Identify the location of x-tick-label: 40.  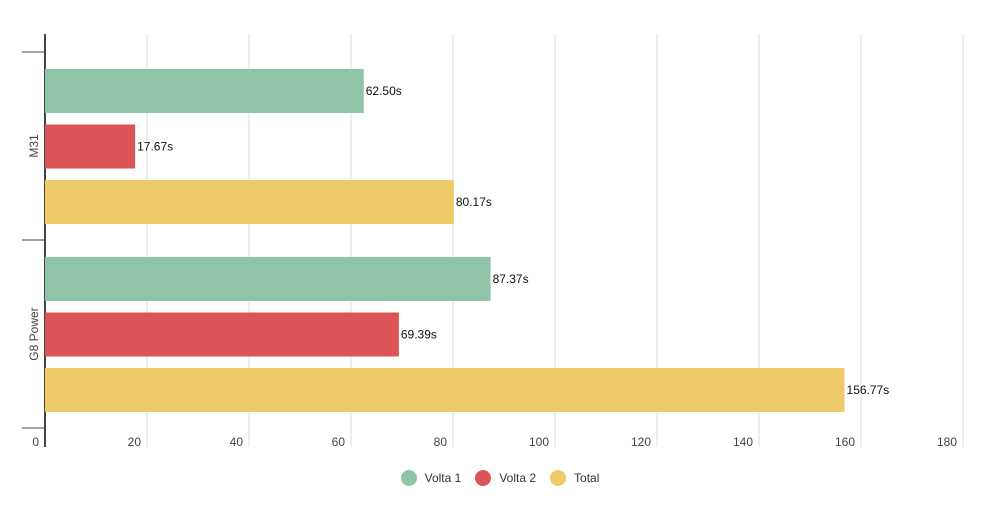
(237, 442).